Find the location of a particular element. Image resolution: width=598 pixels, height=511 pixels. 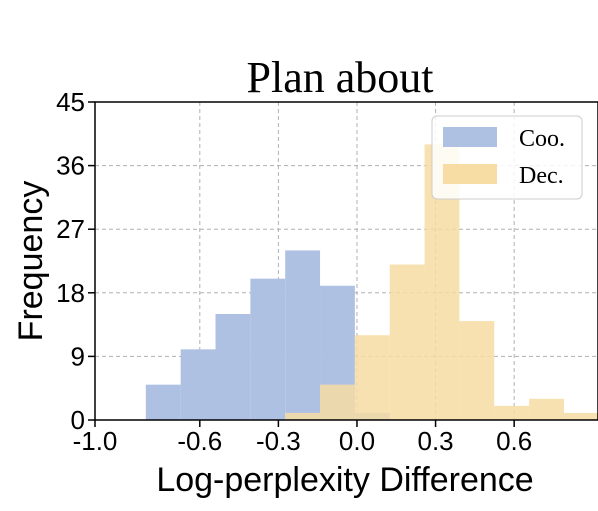

x-tick-label: 0.0 is located at coordinates (357, 441).